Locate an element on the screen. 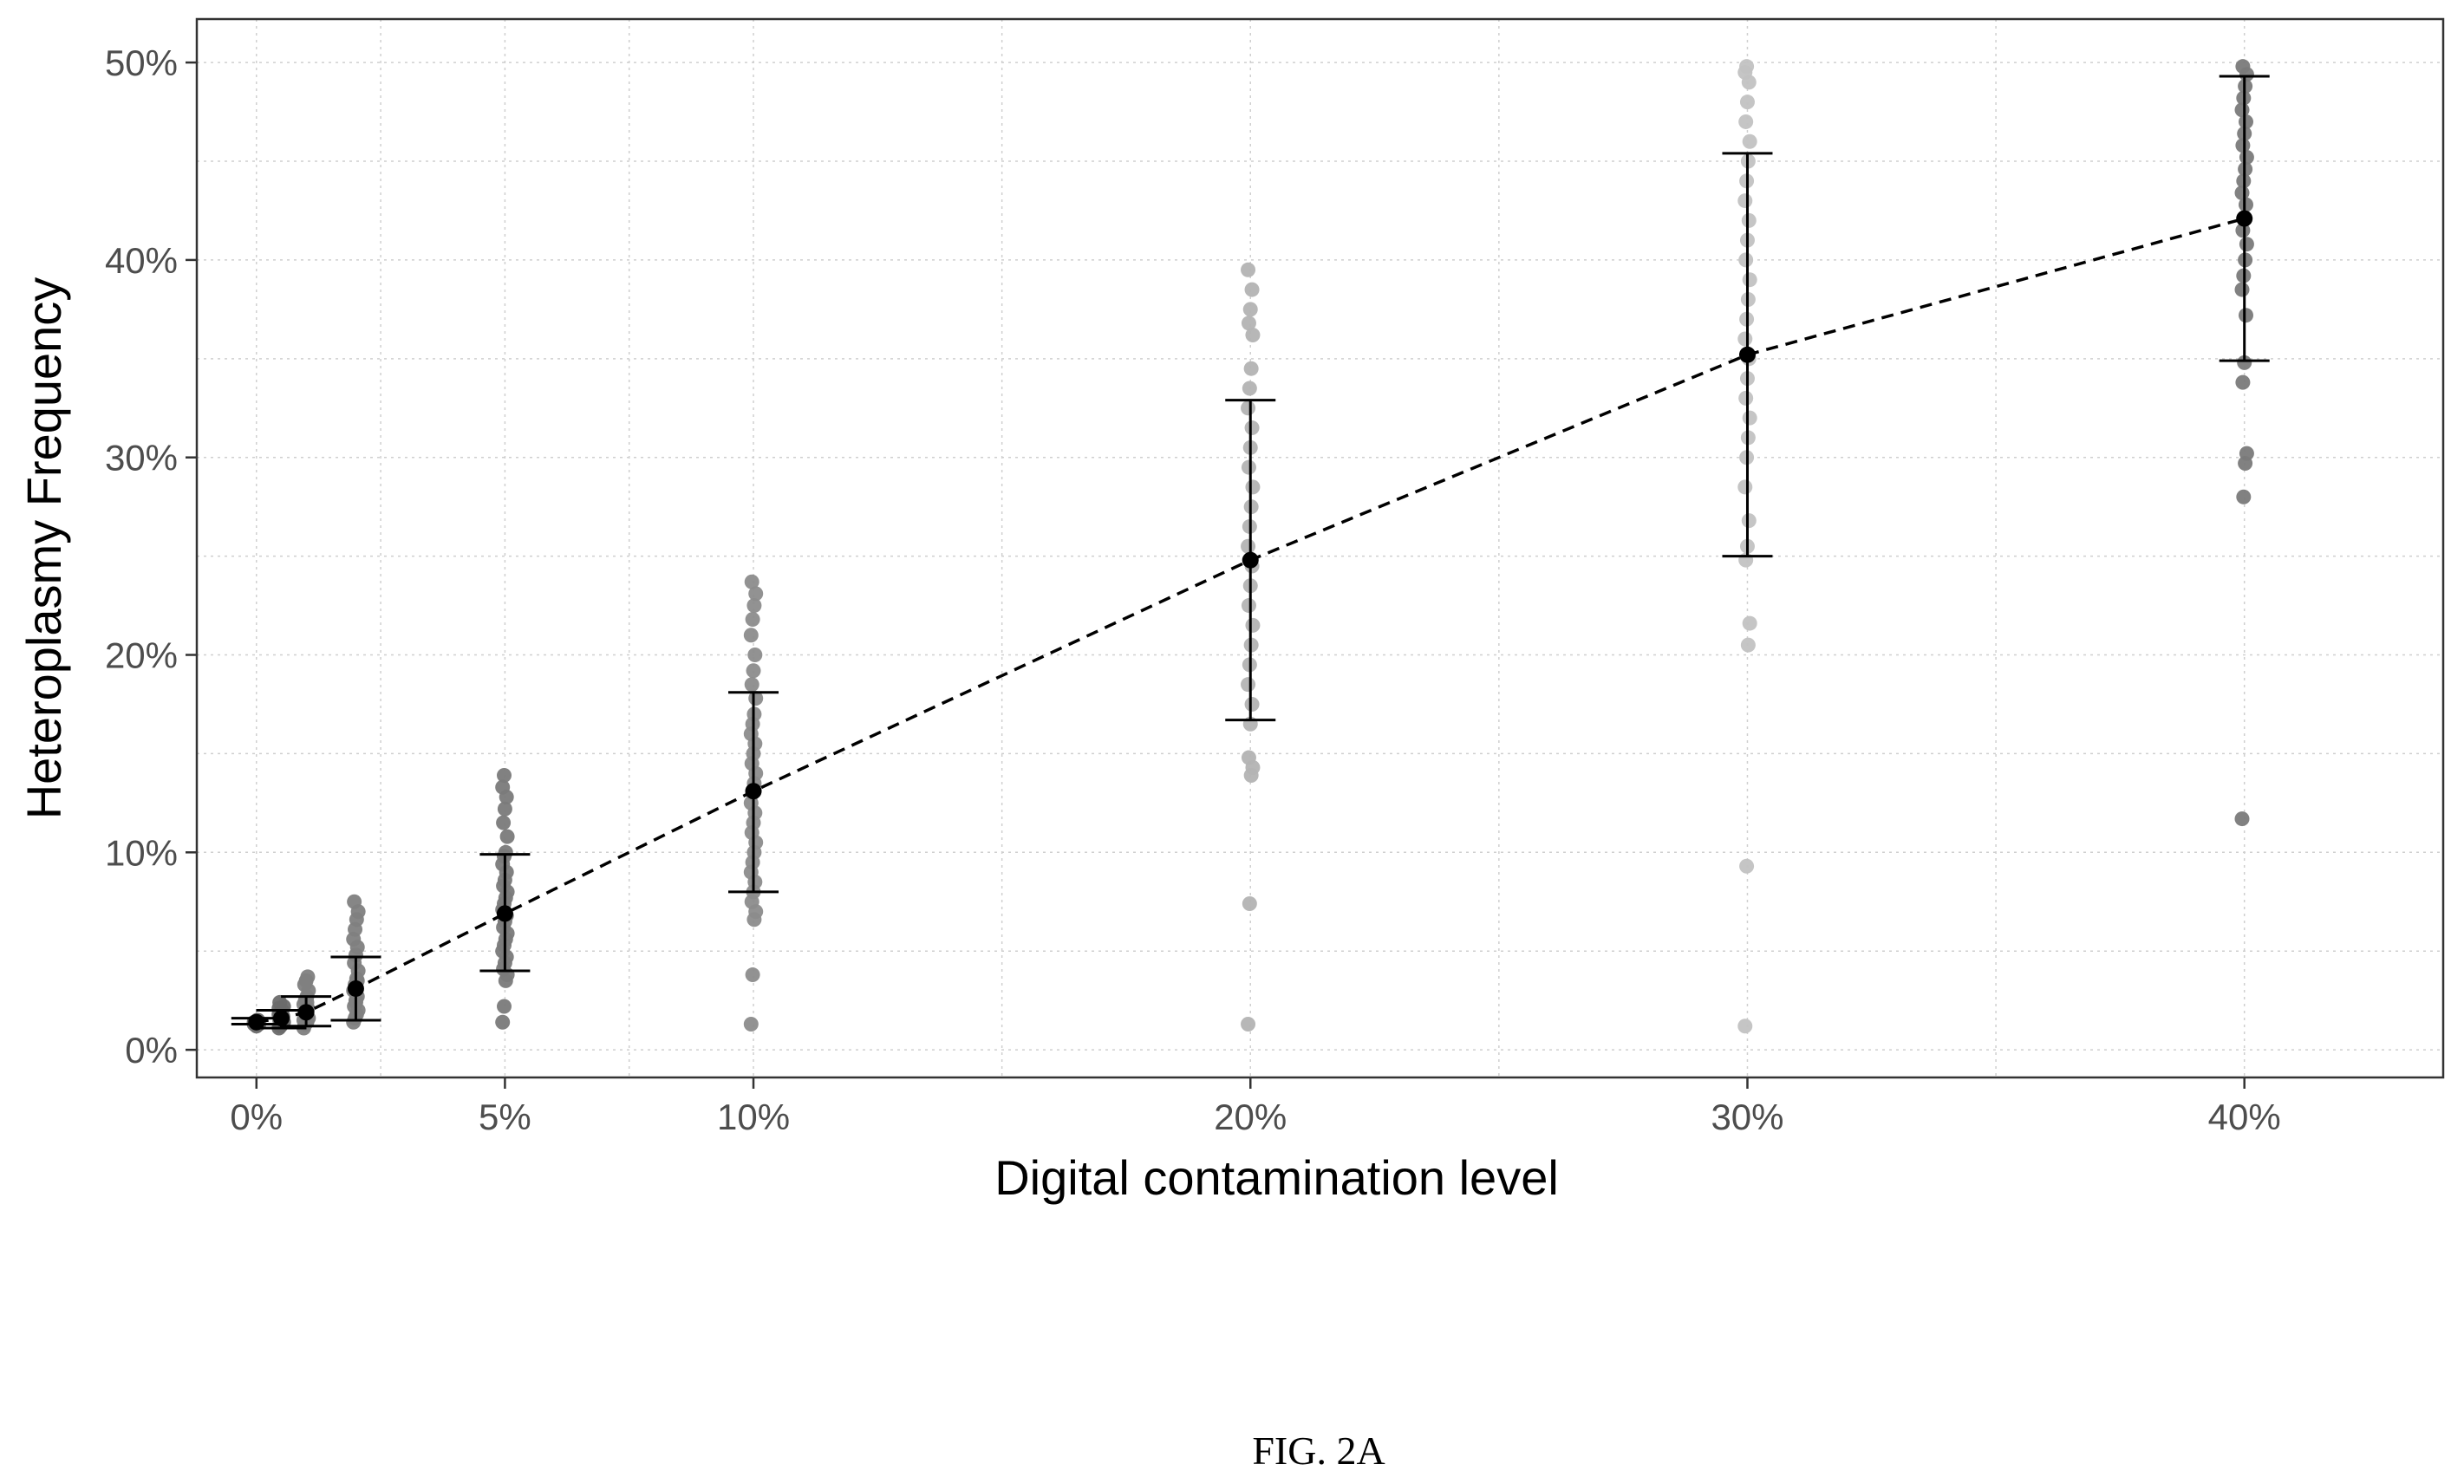 The image size is (2464, 1484). x-tick-label: 0% is located at coordinates (256, 1117).